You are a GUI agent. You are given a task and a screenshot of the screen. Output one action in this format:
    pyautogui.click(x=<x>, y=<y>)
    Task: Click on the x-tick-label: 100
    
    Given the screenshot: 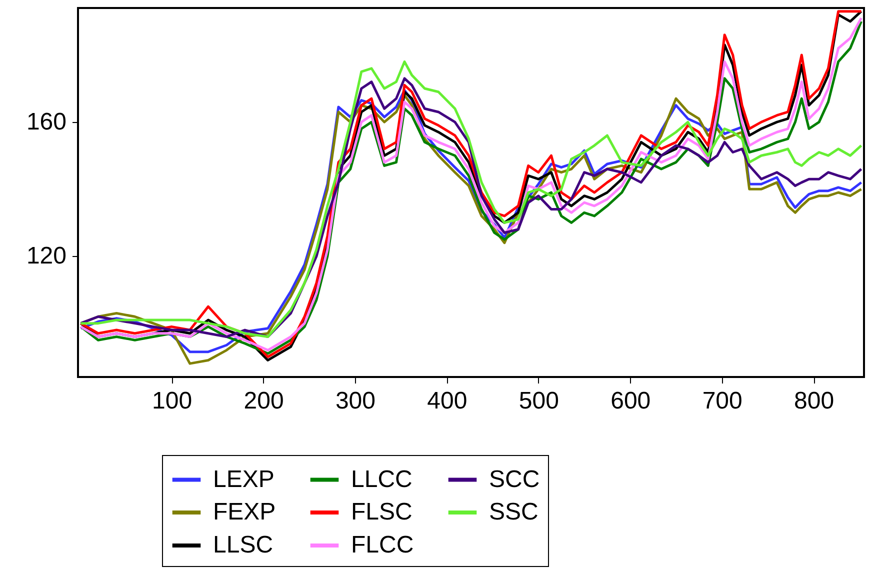 What is the action you would take?
    pyautogui.click(x=172, y=401)
    